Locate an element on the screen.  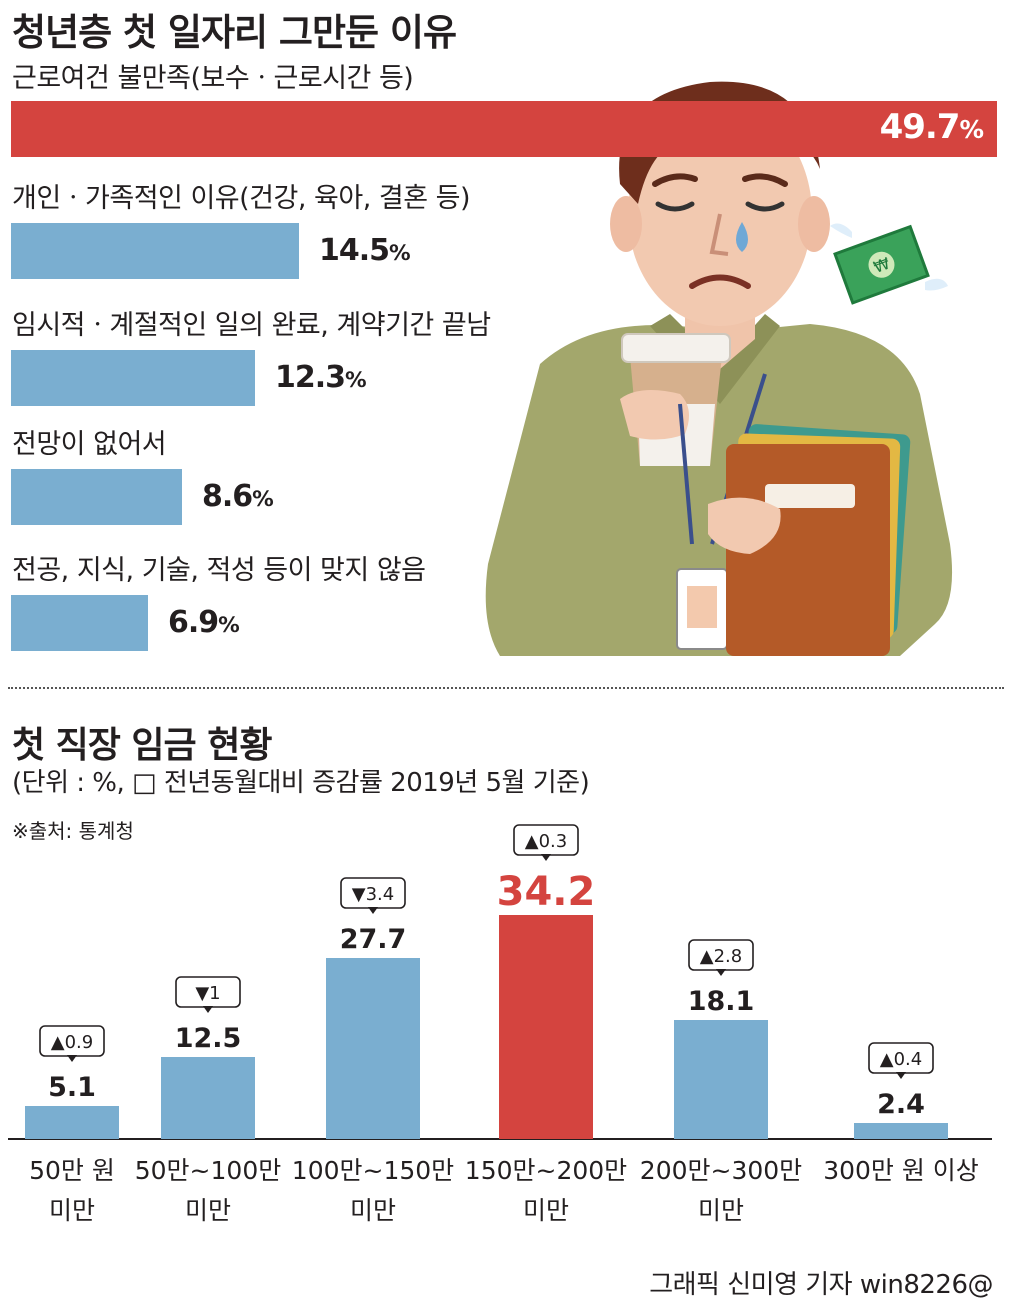
change-callout-4: ▲0.3 is located at coordinates (546, 842).